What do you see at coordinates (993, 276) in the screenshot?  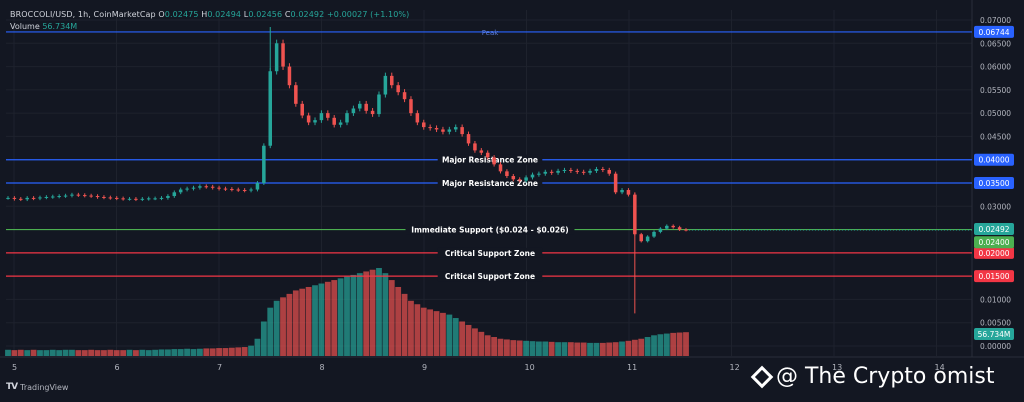 I see `level-price-badge-label: 0.01500` at bounding box center [993, 276].